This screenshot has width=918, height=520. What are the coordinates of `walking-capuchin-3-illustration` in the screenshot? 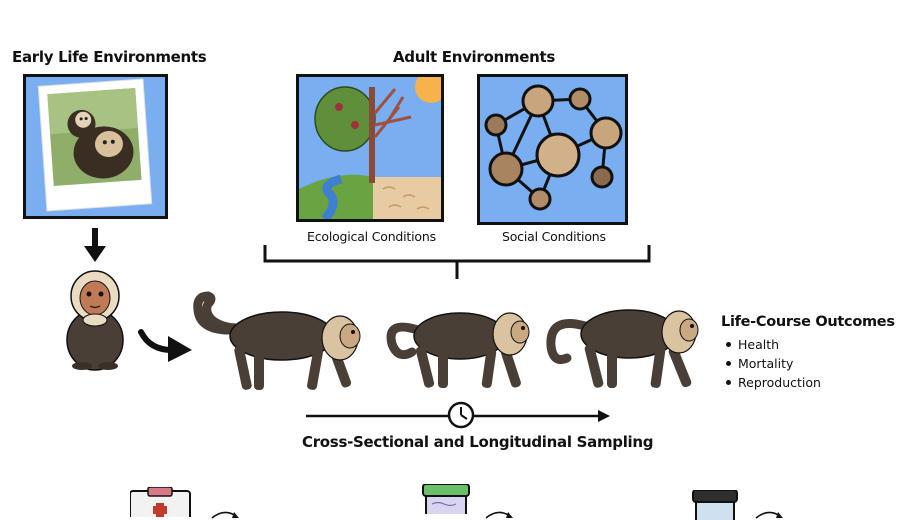 It's located at (622, 348).